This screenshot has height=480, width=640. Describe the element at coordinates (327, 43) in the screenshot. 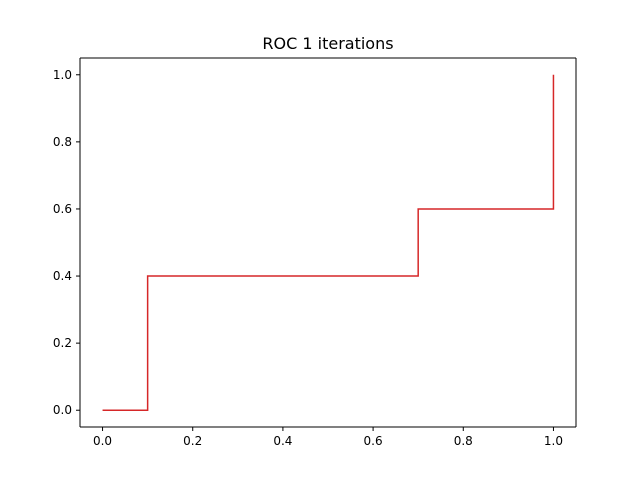

I see `chart-title: ROC 1 iterations` at that location.